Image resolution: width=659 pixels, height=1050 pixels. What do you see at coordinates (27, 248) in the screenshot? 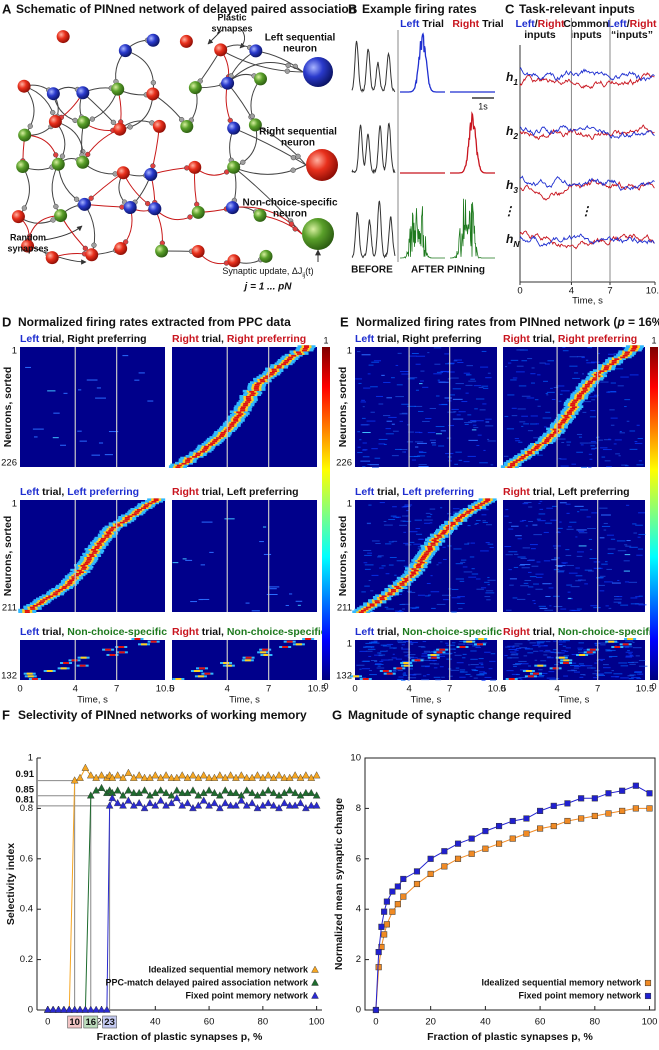
I see `label: synapses` at bounding box center [27, 248].